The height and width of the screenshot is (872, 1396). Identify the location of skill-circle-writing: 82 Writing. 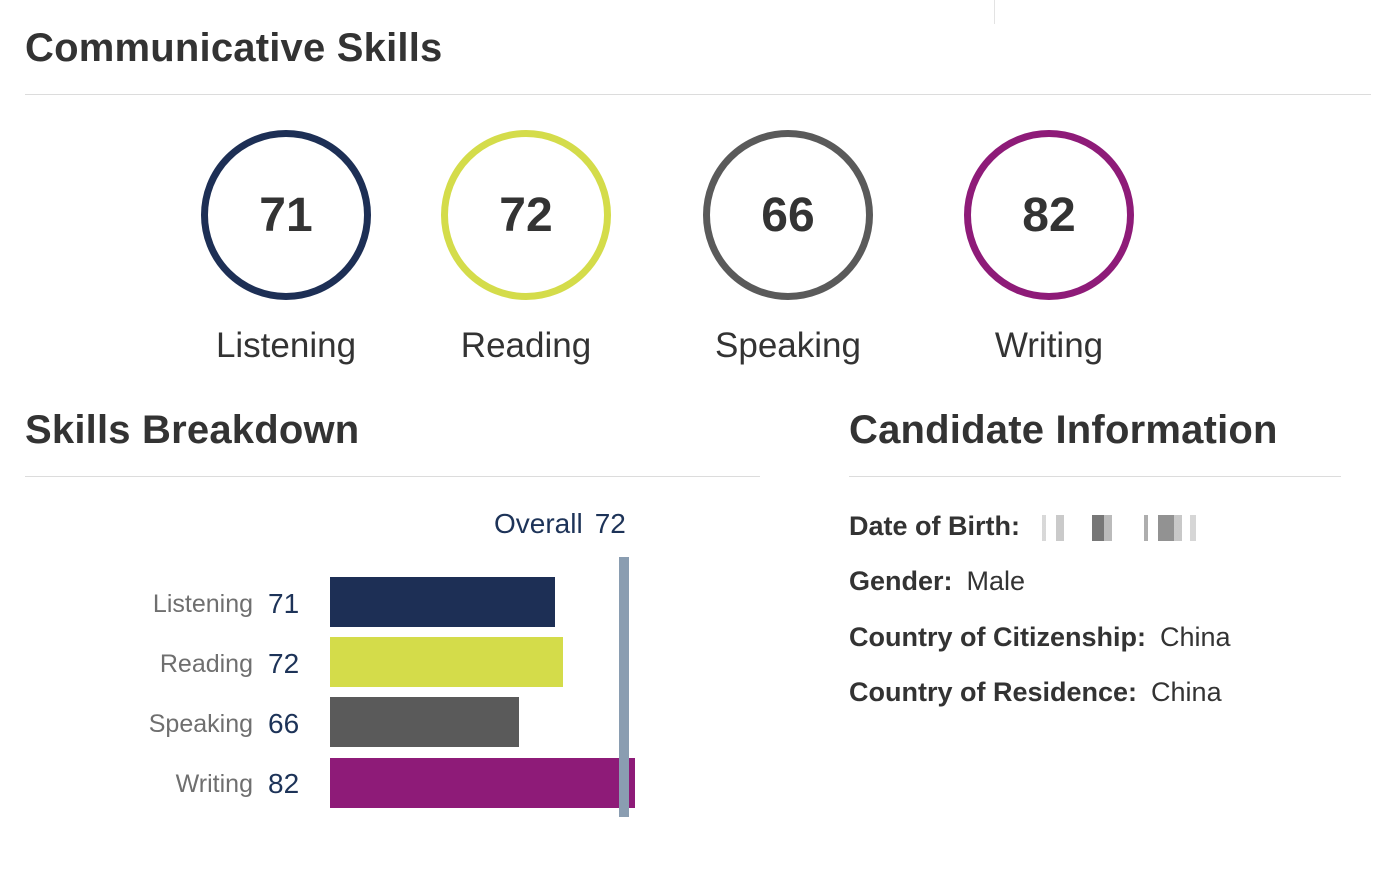
(1049, 248).